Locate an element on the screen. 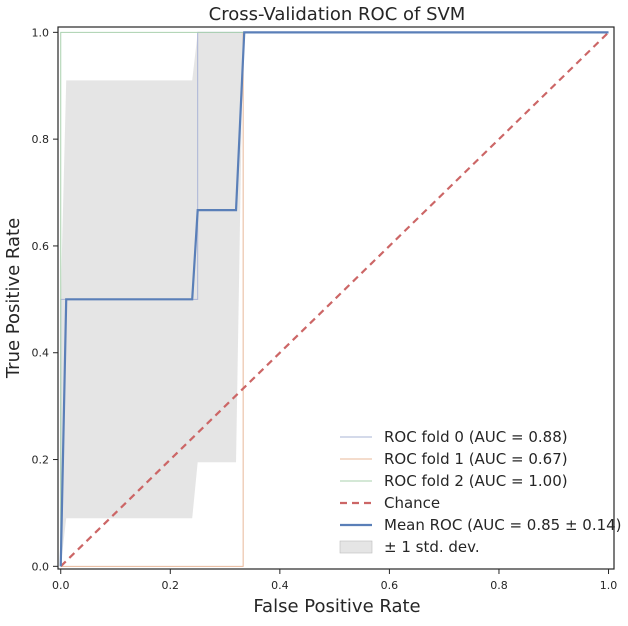 Image resolution: width=628 pixels, height=626 pixels. legend-swatch is located at coordinates (356, 547).